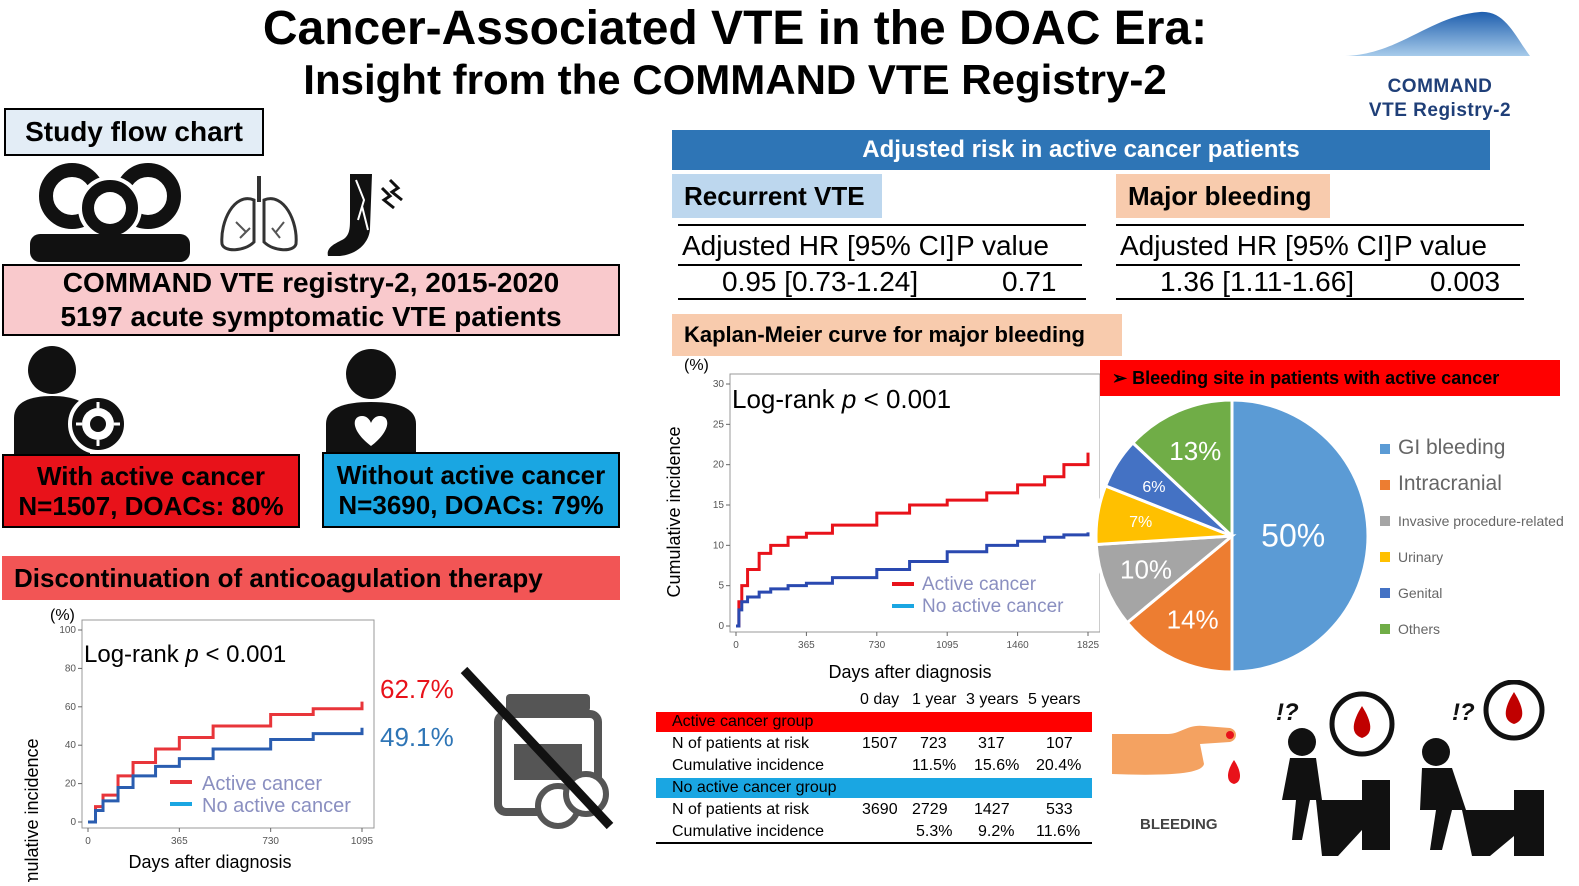 The image size is (1579, 886). I want to click on logo-wave-icon, so click(1437, 33).